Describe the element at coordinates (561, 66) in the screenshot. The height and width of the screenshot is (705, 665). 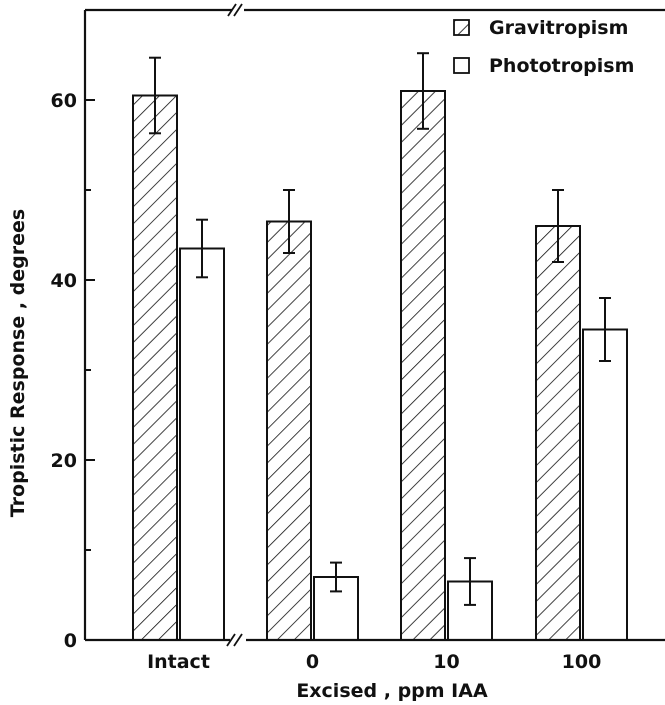
I see `legend-label-phototropism: Phototropism` at that location.